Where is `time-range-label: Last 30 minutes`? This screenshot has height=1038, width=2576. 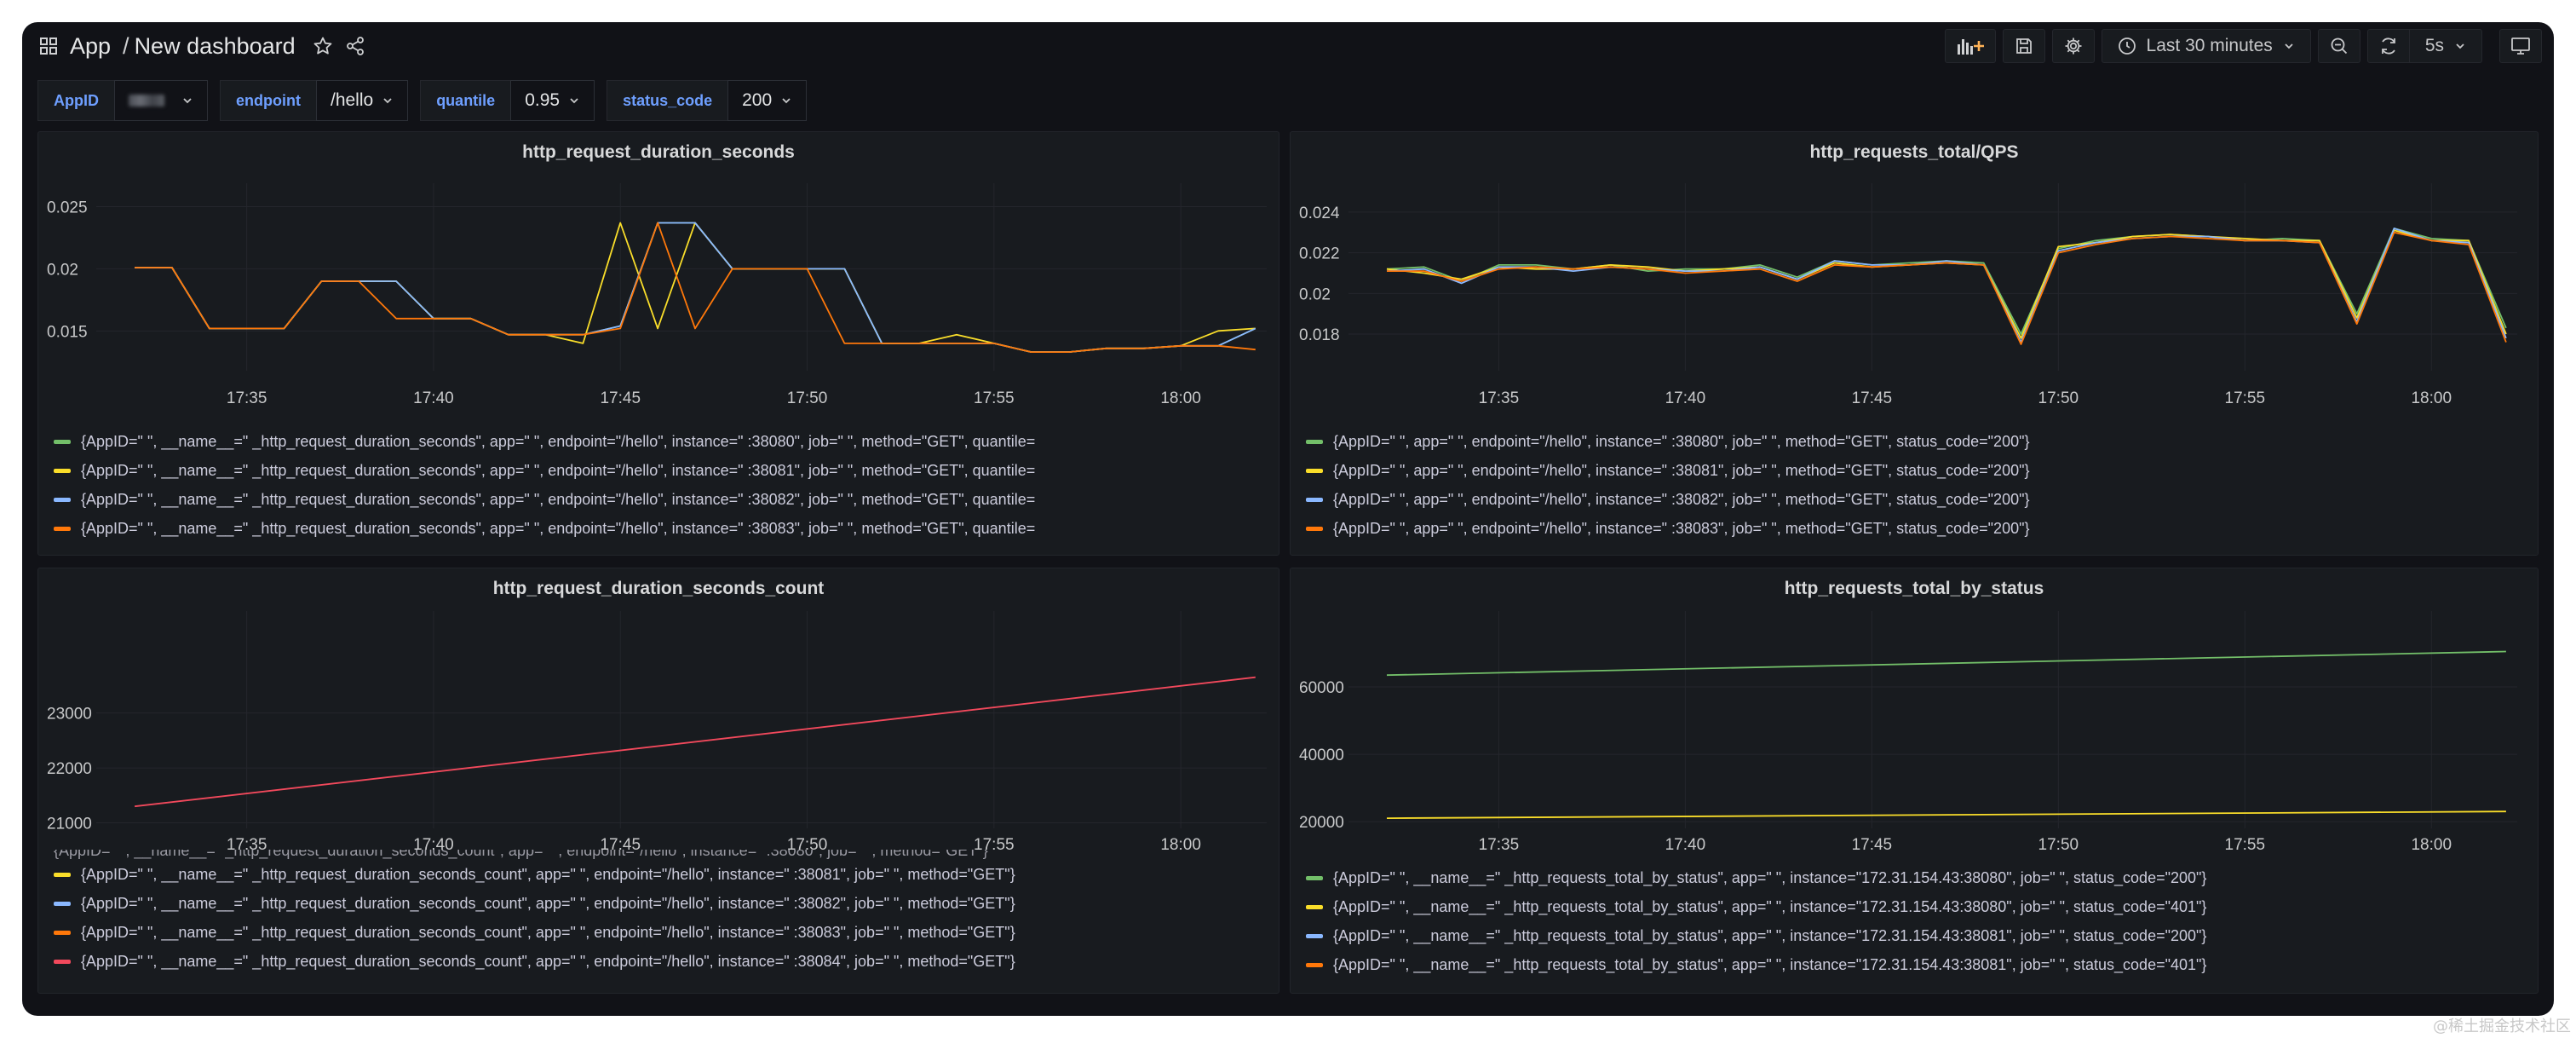 time-range-label: Last 30 minutes is located at coordinates (2209, 45).